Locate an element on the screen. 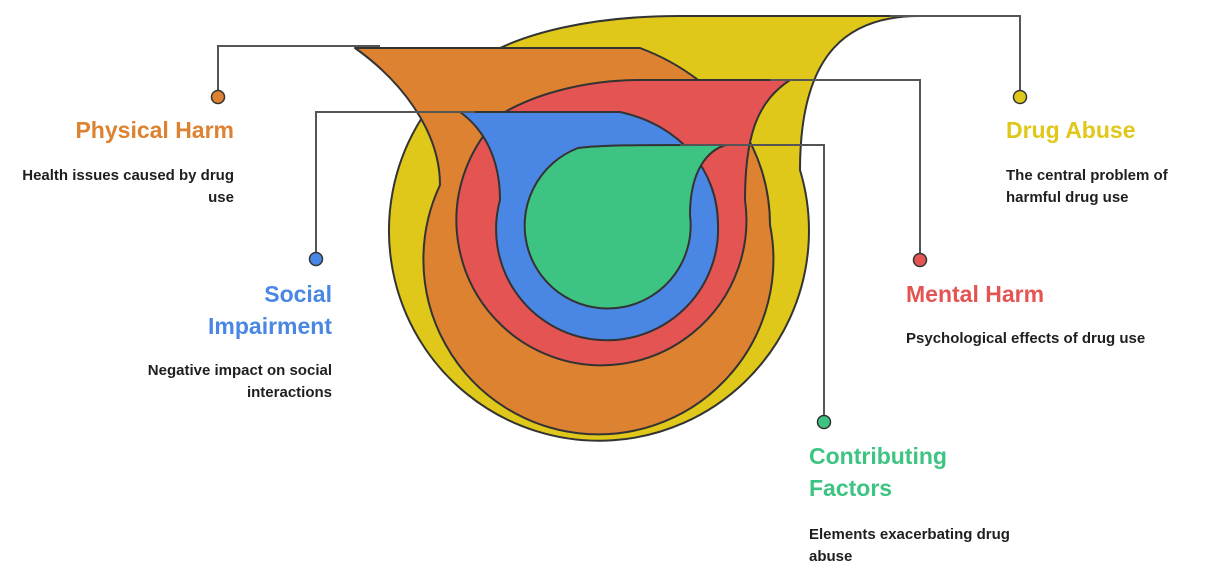 The height and width of the screenshot is (568, 1224). contributing-factors-title: Contributing Factors is located at coordinates (878, 472).